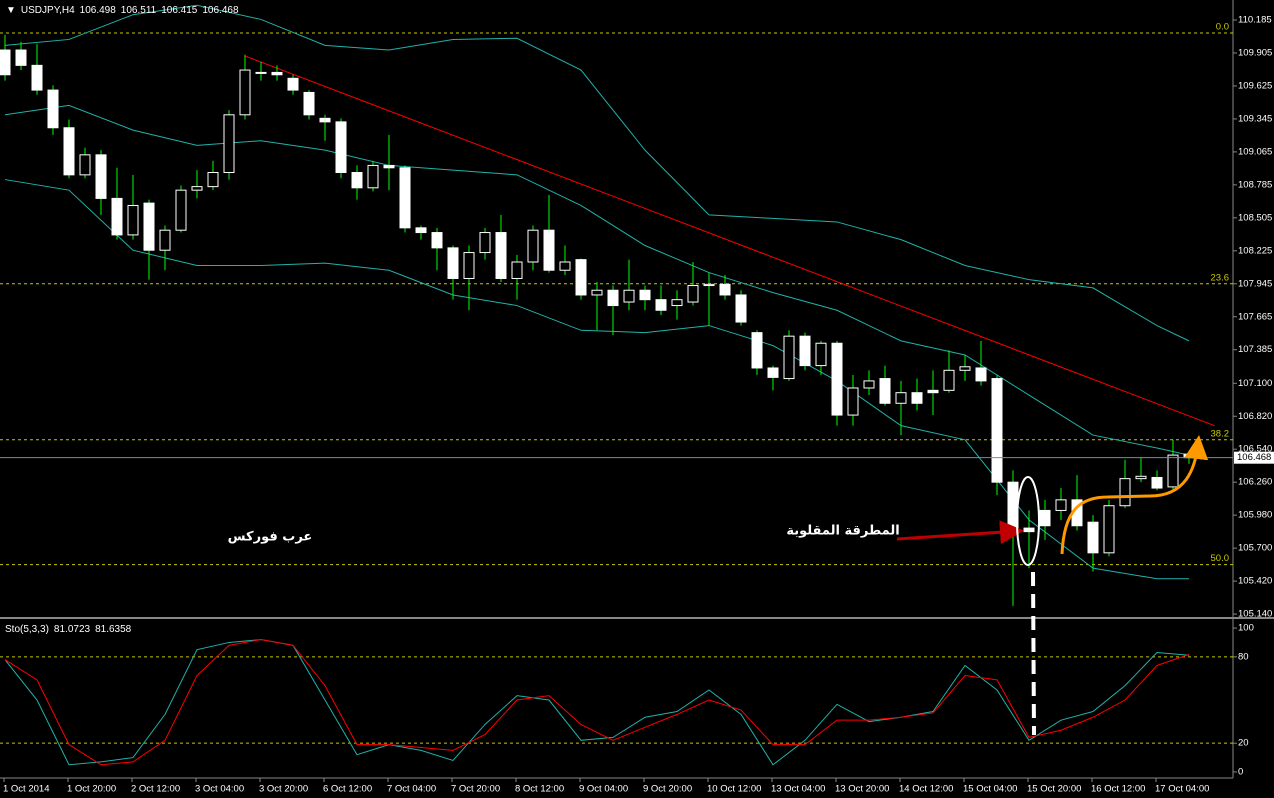 Image resolution: width=1274 pixels, height=798 pixels. Describe the element at coordinates (1240, 771) in the screenshot. I see `y-tick-label: 0` at that location.